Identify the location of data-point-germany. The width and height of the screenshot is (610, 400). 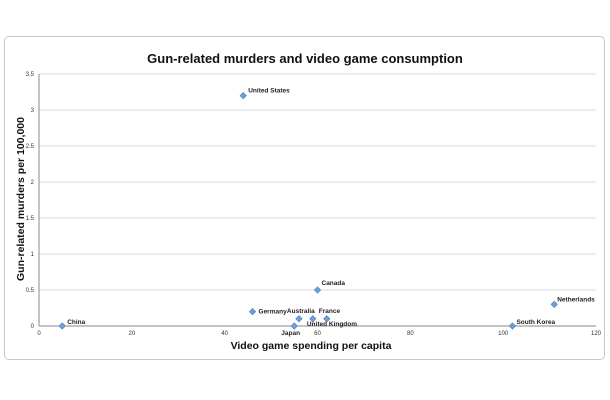
(252, 311).